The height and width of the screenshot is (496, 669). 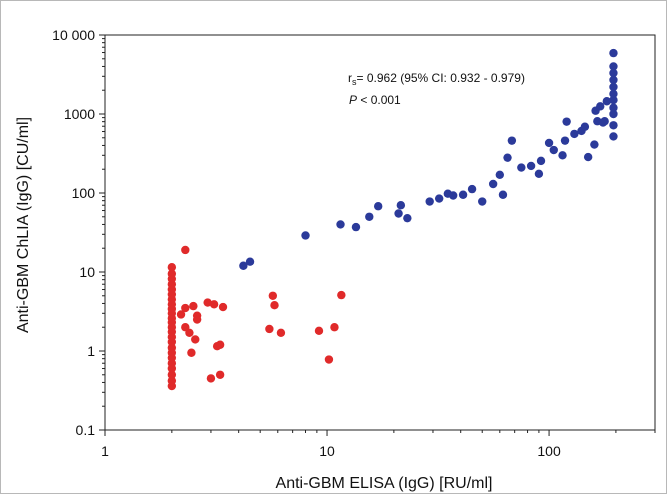 What do you see at coordinates (353, 100) in the screenshot?
I see `p-symbol: P` at bounding box center [353, 100].